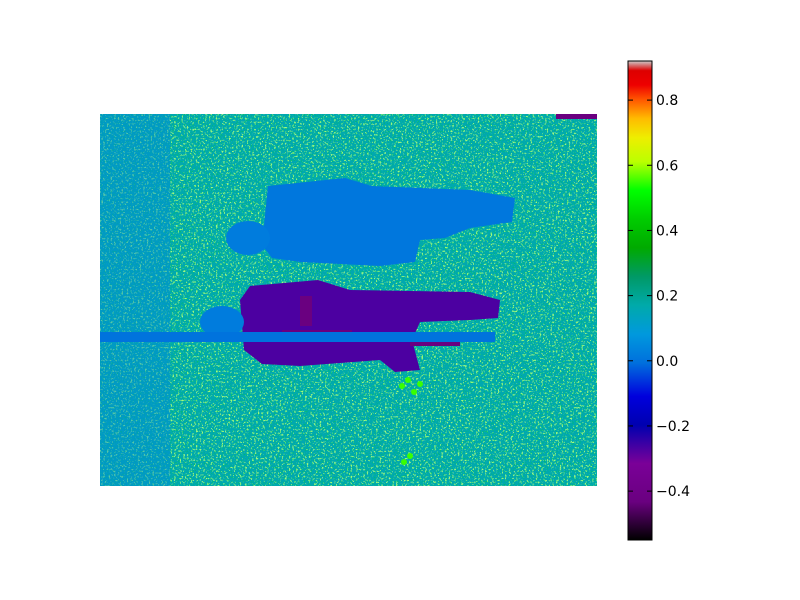 This screenshot has width=800, height=600. What do you see at coordinates (667, 231) in the screenshot?
I see `colorbar-tick-label: 0.4` at bounding box center [667, 231].